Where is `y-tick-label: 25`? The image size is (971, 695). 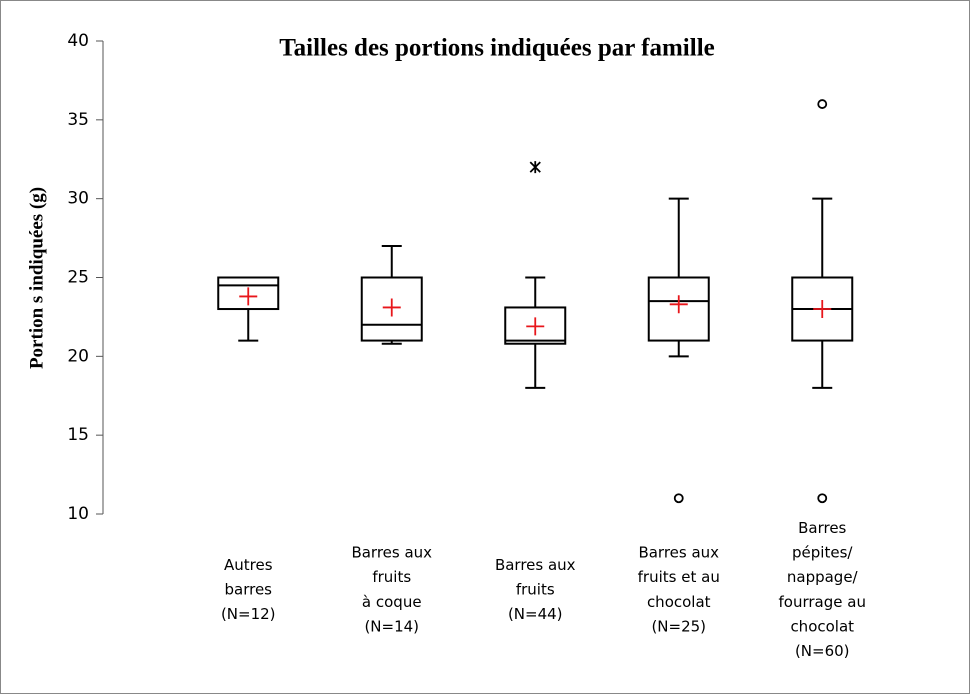 y-tick-label: 25 is located at coordinates (78, 278).